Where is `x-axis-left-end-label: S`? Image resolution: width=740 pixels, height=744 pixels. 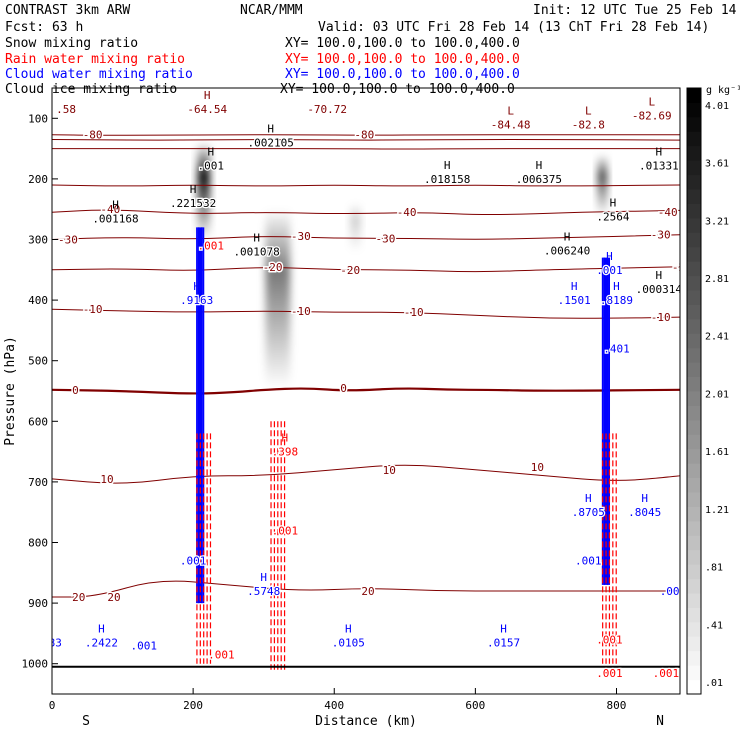 x-axis-left-end-label: S is located at coordinates (86, 721).